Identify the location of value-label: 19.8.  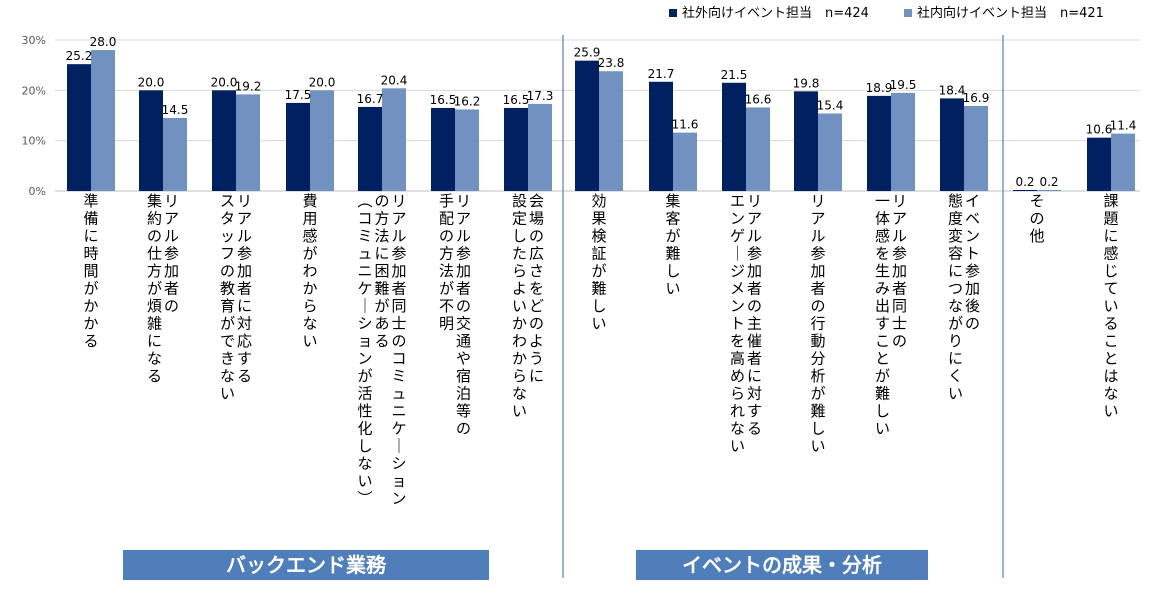
(806, 83).